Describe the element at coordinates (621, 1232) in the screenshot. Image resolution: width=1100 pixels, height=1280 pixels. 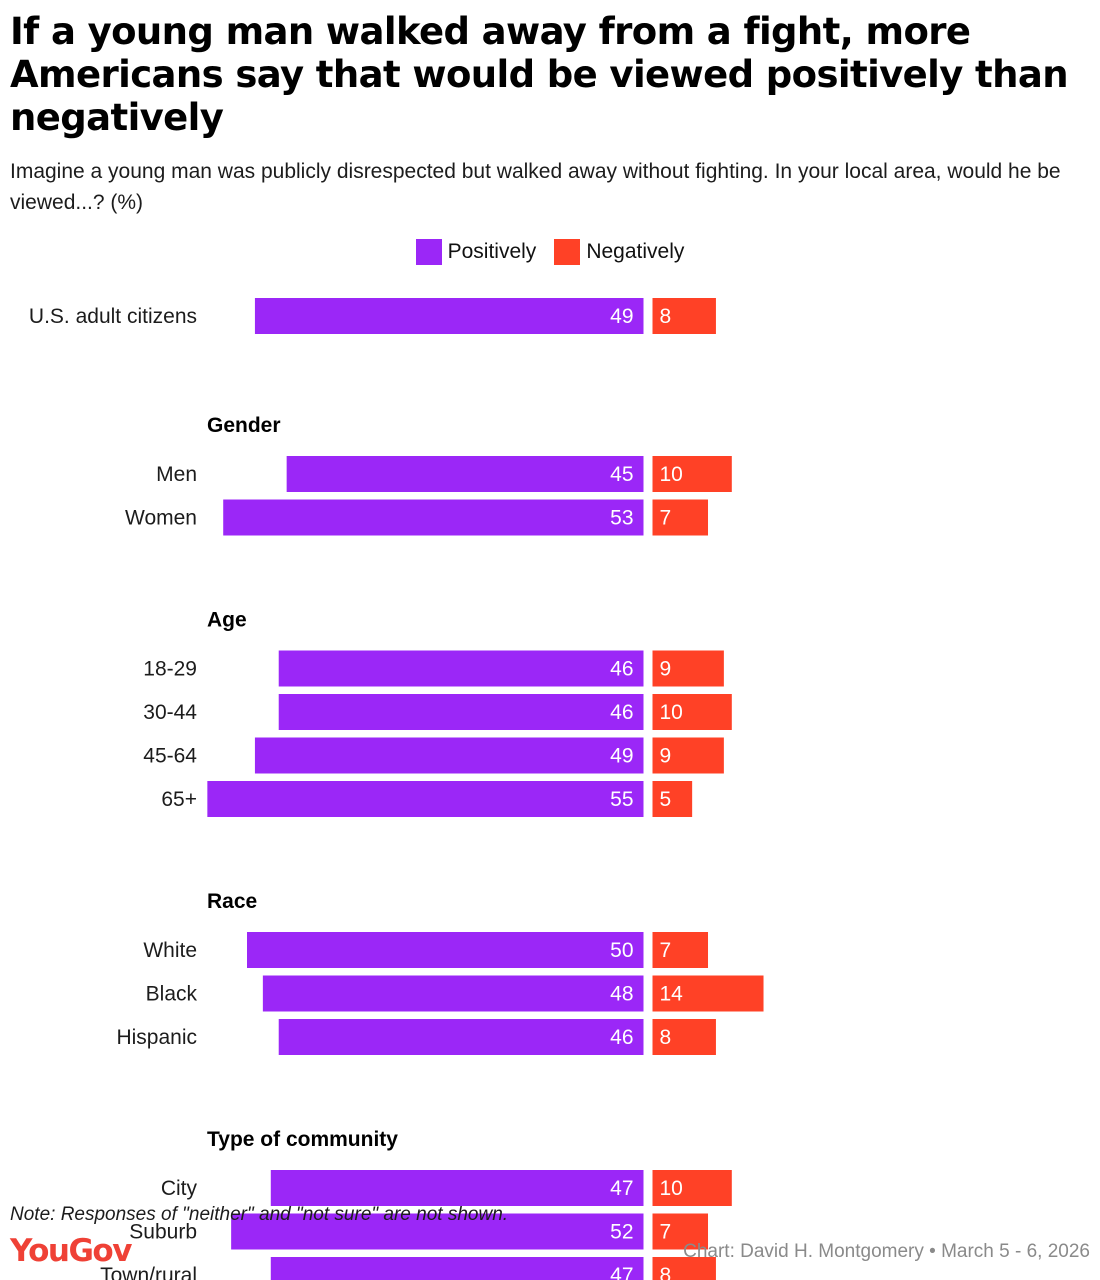
I see `value-positive-suburb: 52` at that location.